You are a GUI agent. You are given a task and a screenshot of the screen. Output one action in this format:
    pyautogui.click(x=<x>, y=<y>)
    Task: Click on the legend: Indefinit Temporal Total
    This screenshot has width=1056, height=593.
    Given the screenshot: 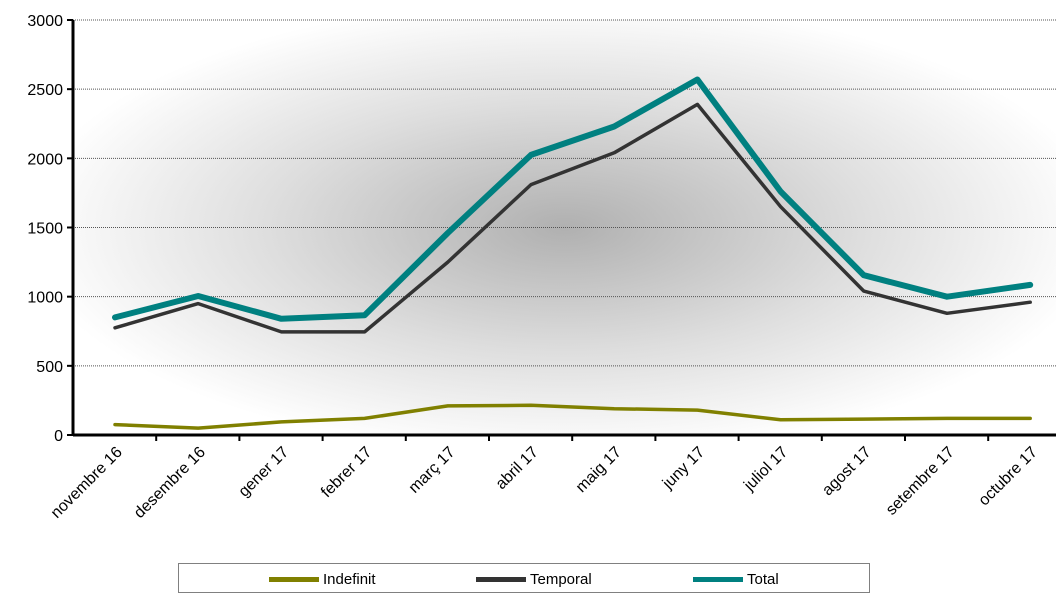 What is the action you would take?
    pyautogui.click(x=524, y=578)
    